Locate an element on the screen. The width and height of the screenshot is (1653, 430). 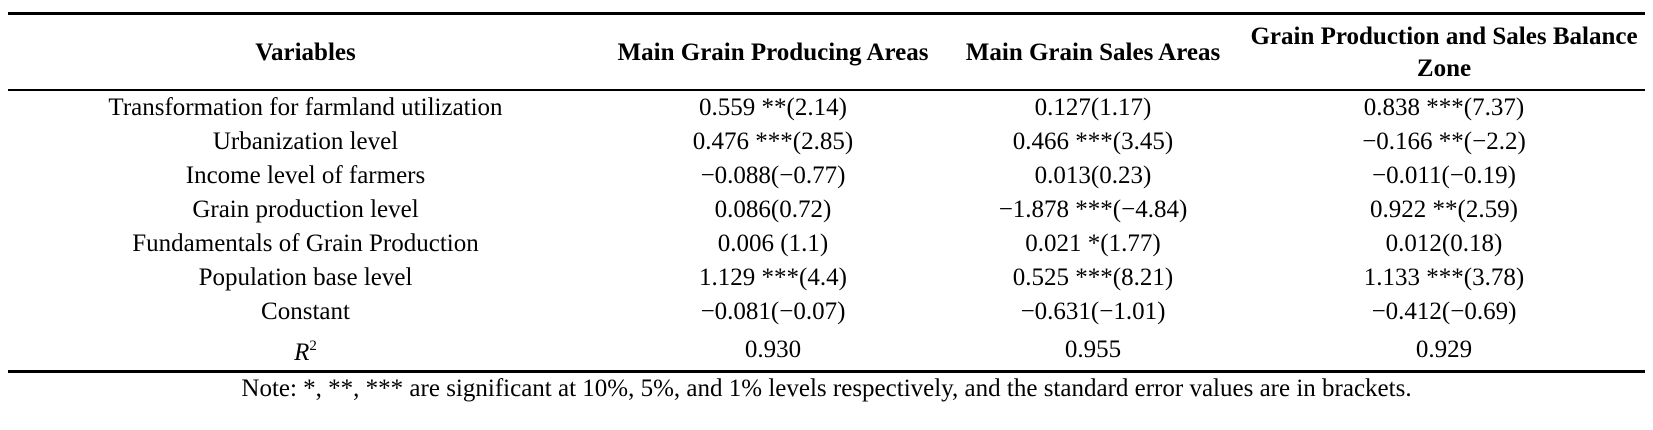
r-squared-base: R is located at coordinates (302, 352).